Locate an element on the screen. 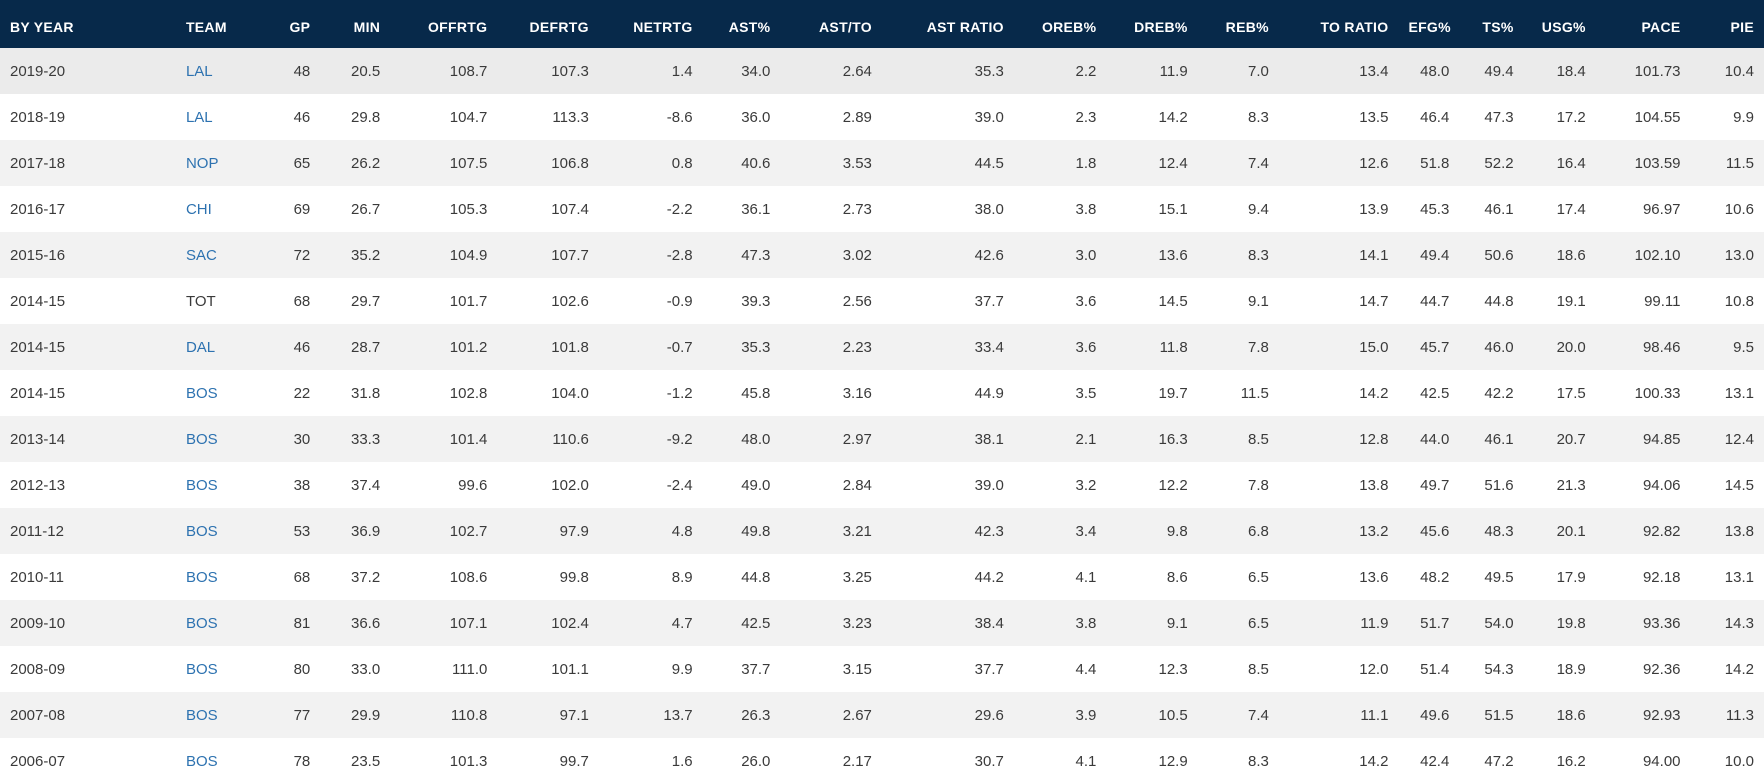  stat-cell-efg-pct: 42.5 is located at coordinates (1435, 393).